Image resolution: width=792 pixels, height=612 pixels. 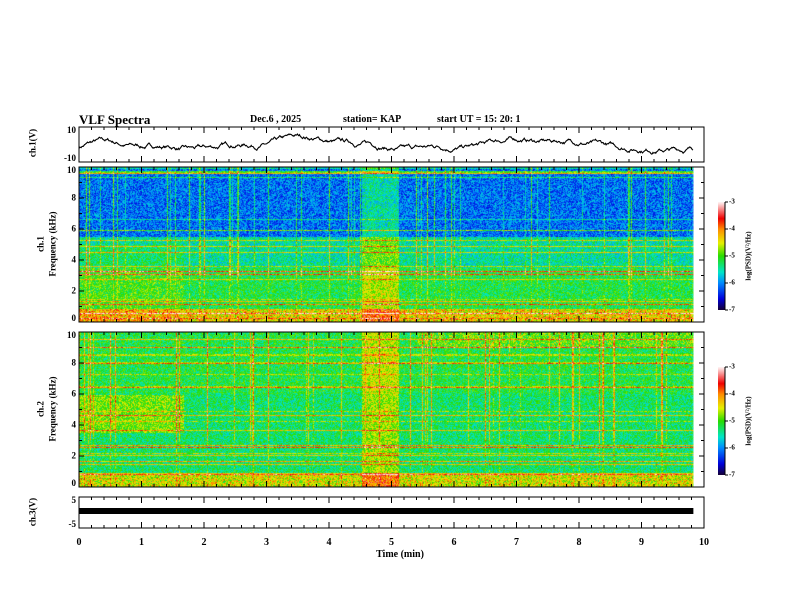 What do you see at coordinates (748, 421) in the screenshot?
I see `ch2-colorbar-label: log(PSD)(V²/Hz)` at bounding box center [748, 421].